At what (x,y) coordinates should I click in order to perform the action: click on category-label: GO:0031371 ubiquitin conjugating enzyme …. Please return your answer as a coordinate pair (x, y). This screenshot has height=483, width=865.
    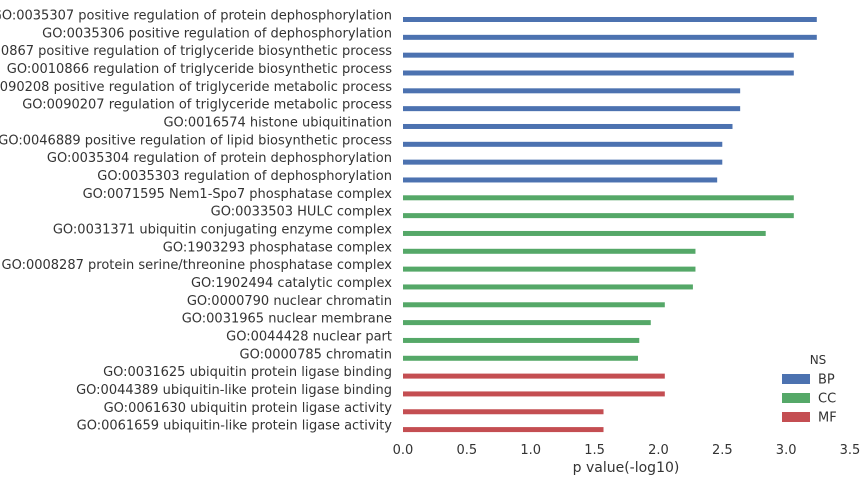
    Looking at the image, I should click on (222, 229).